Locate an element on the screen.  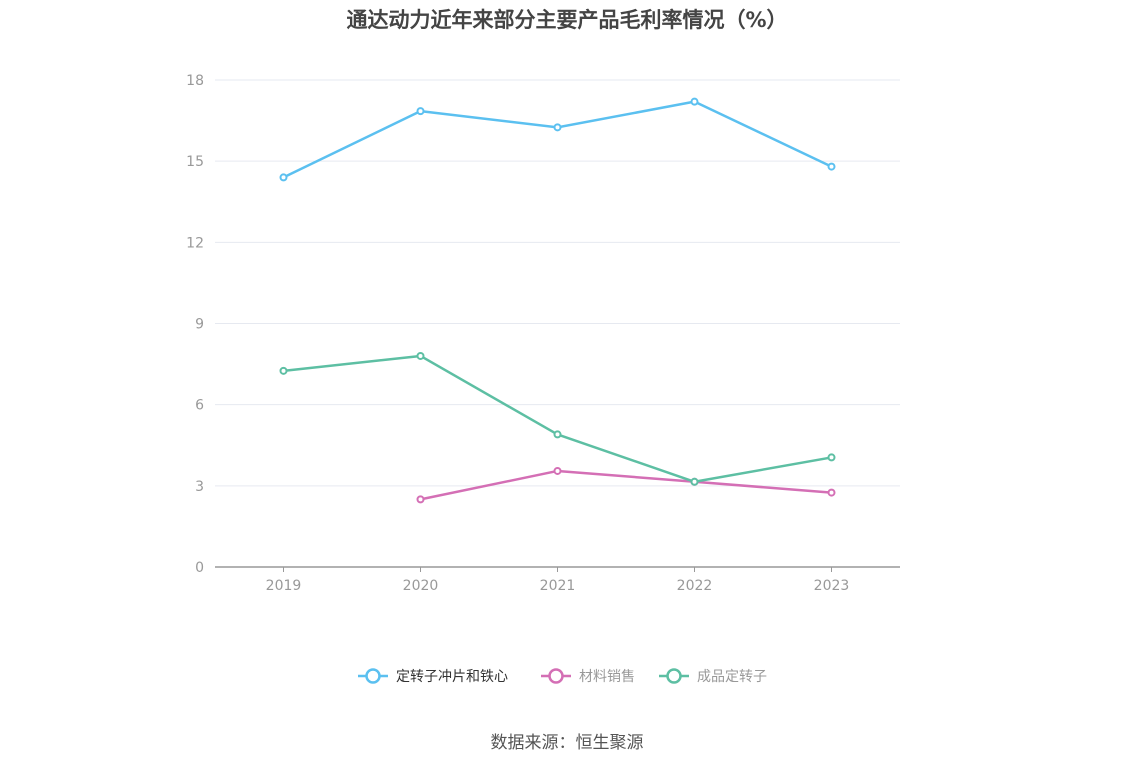
y-tick-label: 6 is located at coordinates (199, 406).